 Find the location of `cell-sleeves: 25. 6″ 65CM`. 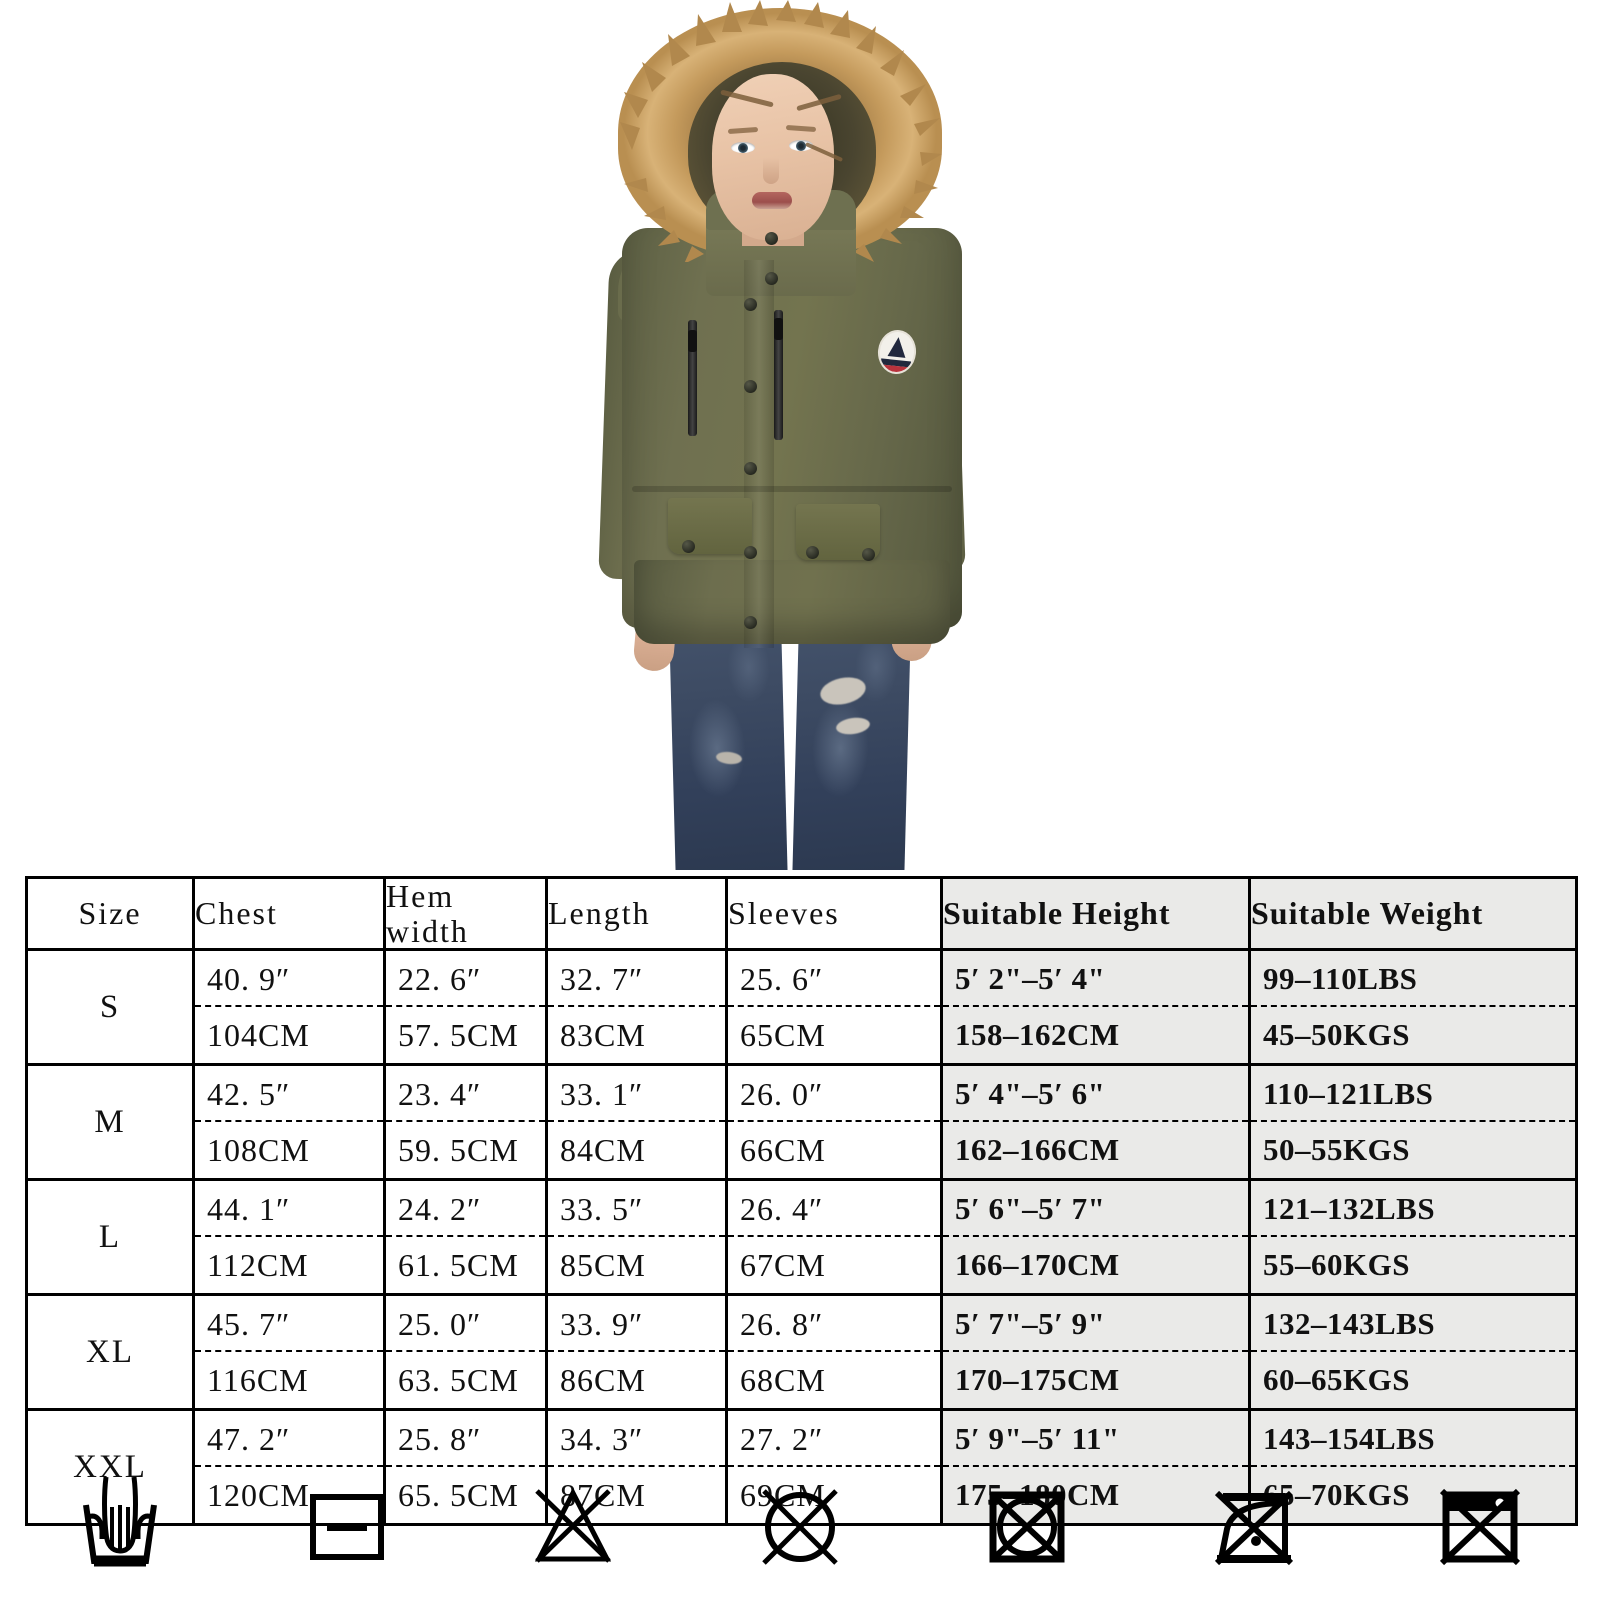

cell-sleeves: 25. 6″ 65CM is located at coordinates (834, 1007).